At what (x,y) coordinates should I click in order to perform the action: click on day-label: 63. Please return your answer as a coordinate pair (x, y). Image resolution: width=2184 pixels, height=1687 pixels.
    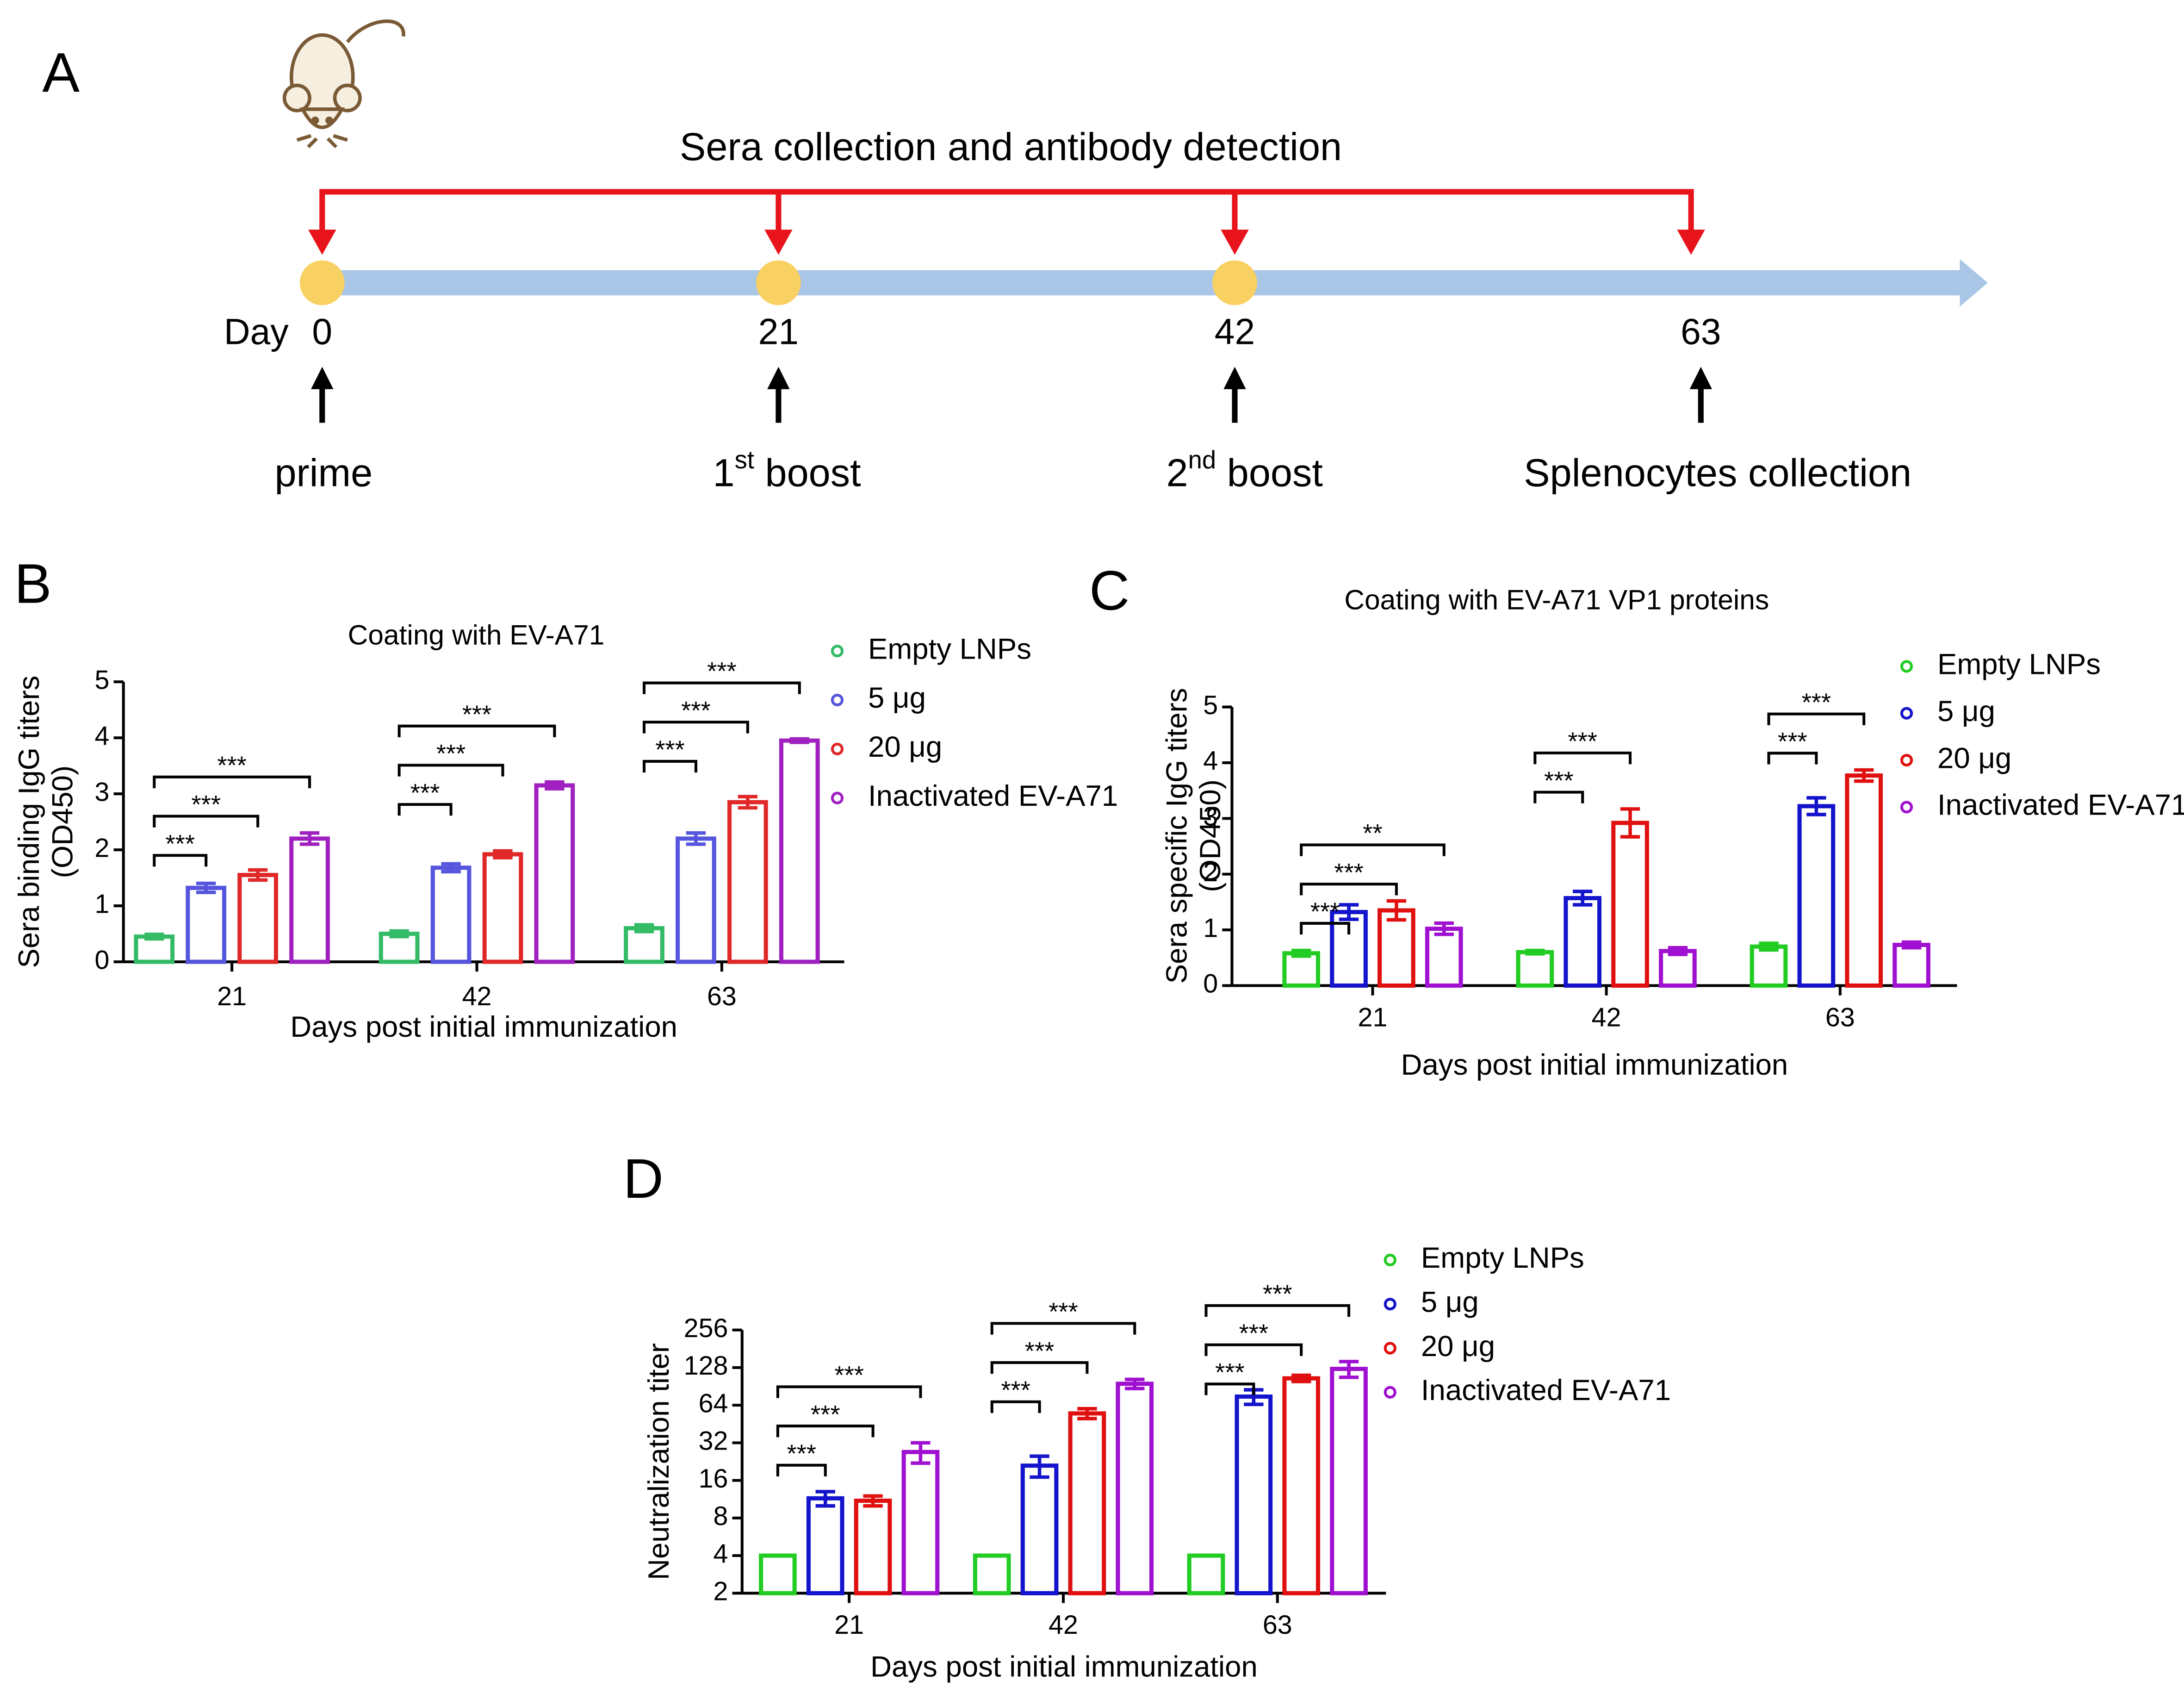
    Looking at the image, I should click on (1701, 331).